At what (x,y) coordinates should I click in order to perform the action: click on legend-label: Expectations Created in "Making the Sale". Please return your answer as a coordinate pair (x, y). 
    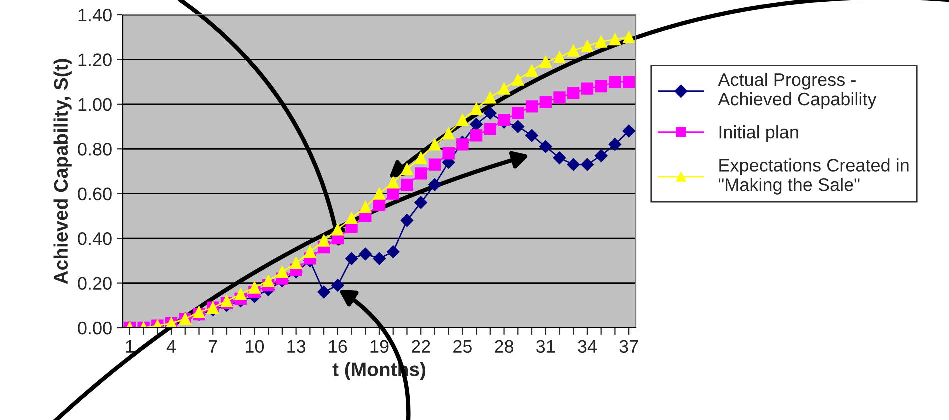
    Looking at the image, I should click on (813, 176).